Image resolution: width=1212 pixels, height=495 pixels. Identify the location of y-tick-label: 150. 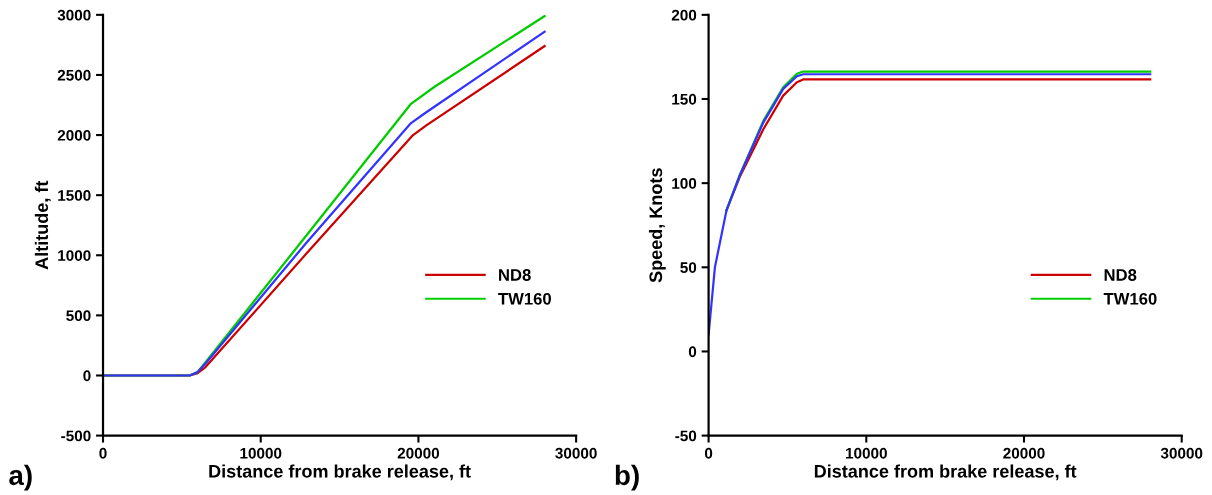
(684, 99).